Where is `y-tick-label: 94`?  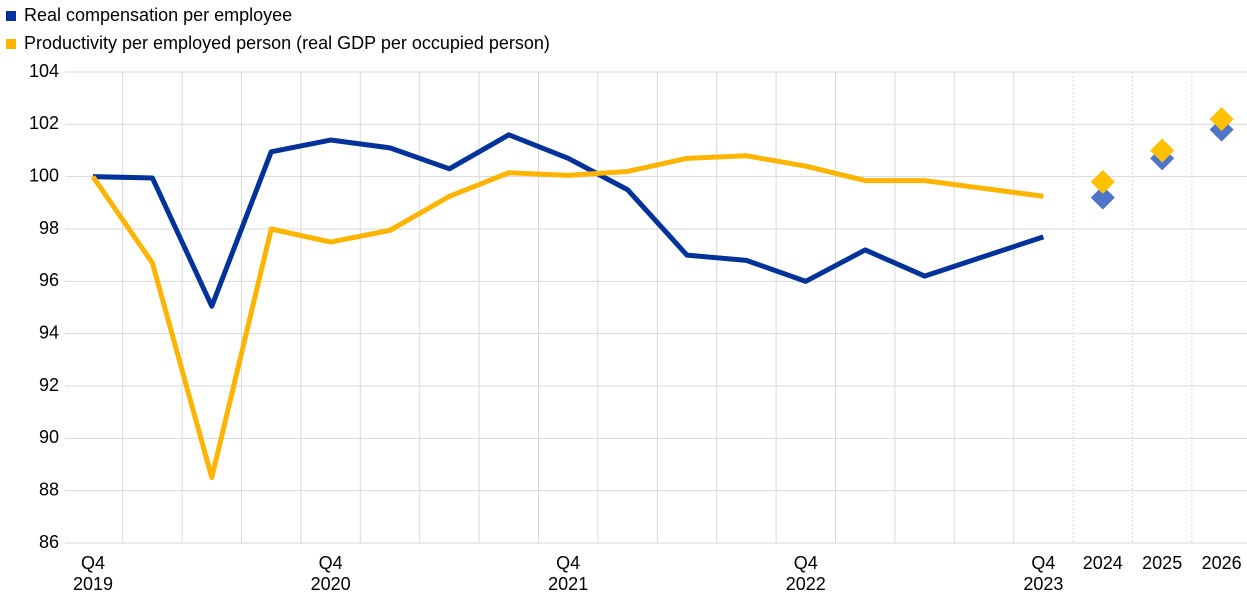 y-tick-label: 94 is located at coordinates (49, 332).